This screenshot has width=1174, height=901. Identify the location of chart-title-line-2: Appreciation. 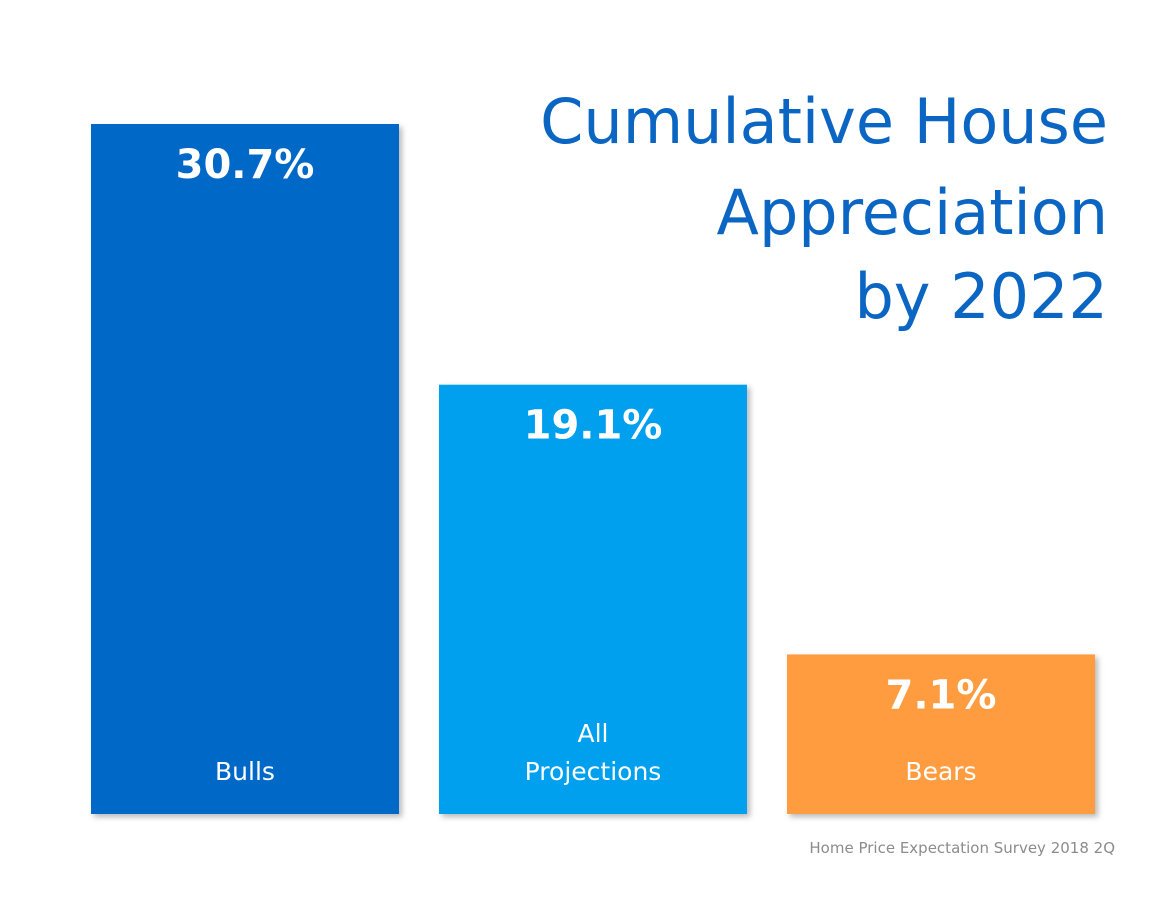
(912, 212).